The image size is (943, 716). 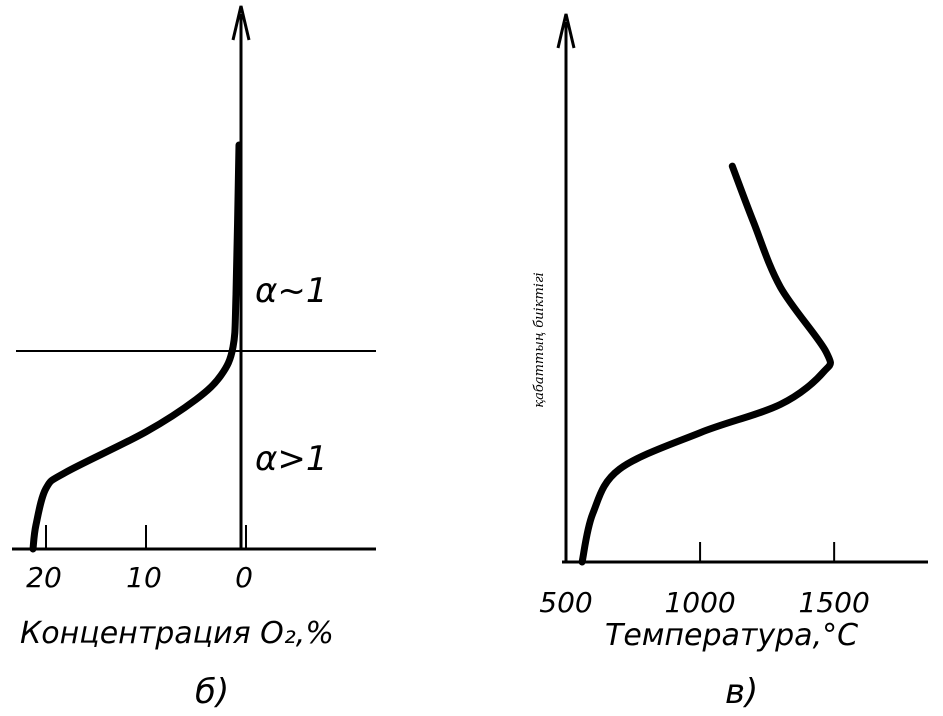 I want to click on v-x-axis-label: Температура,°C, so click(x=731, y=635).